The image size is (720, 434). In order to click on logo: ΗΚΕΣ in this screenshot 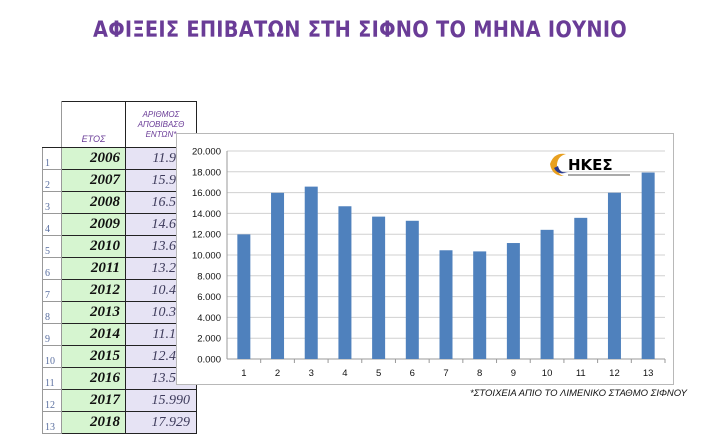, I will do `click(590, 165)`.